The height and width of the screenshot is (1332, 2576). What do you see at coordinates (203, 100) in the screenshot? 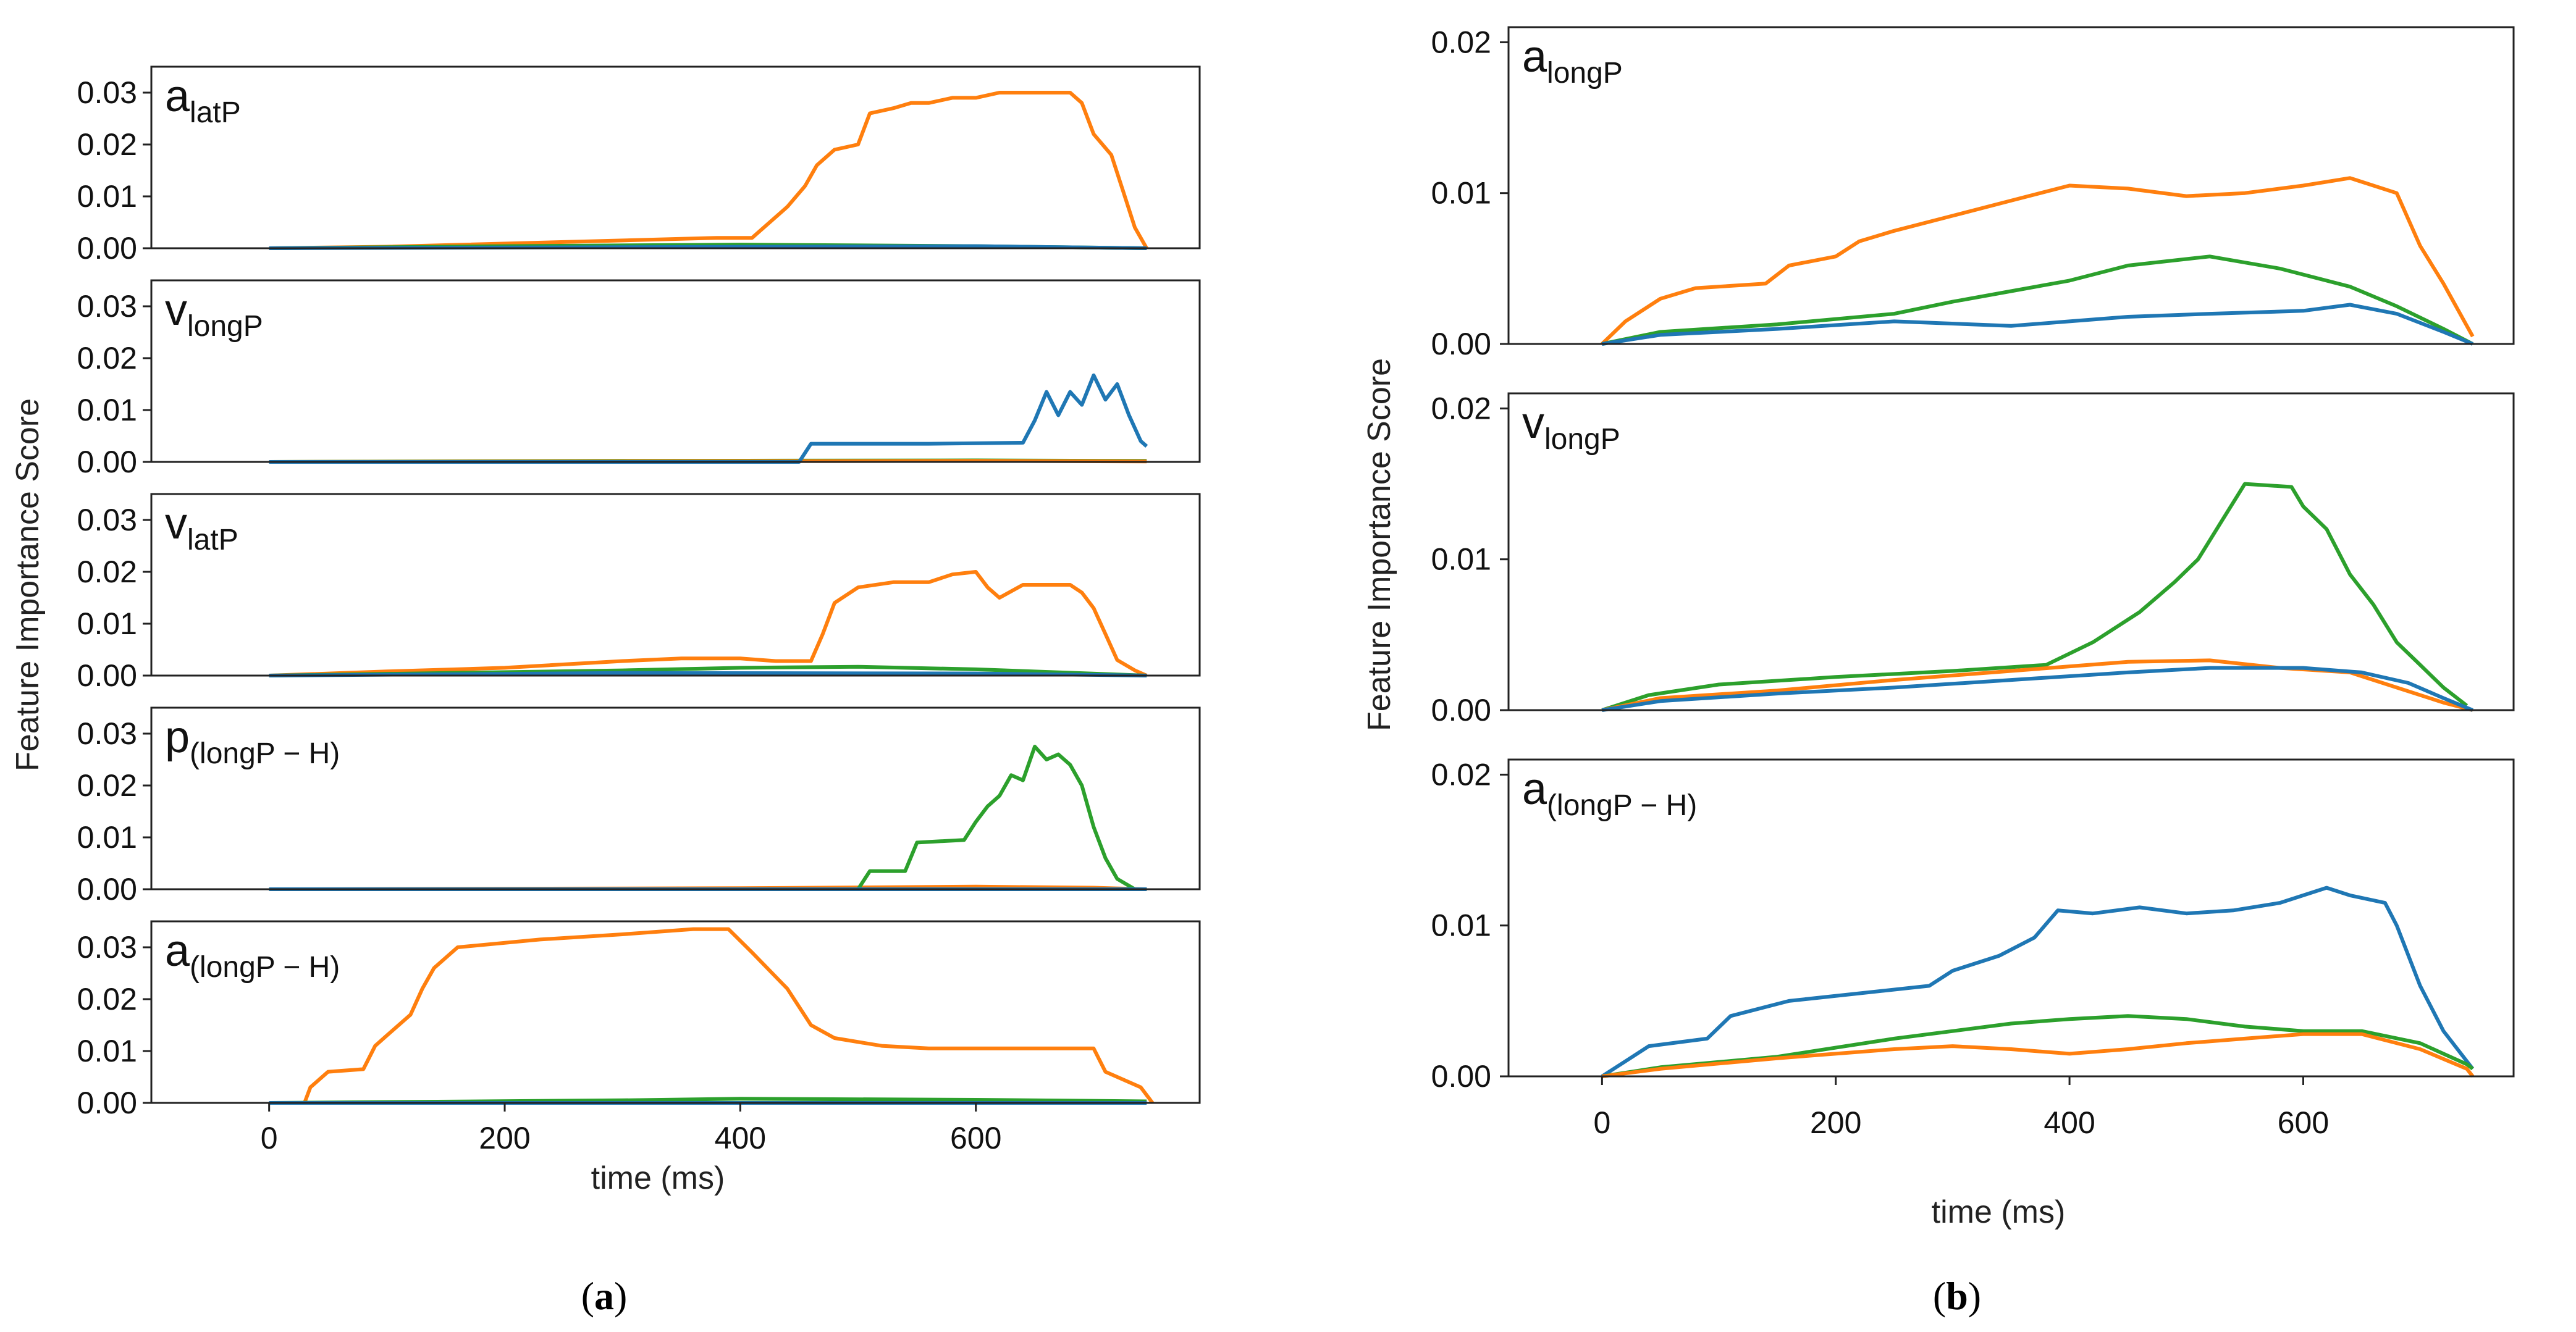
I see `panel-label: alatP` at bounding box center [203, 100].